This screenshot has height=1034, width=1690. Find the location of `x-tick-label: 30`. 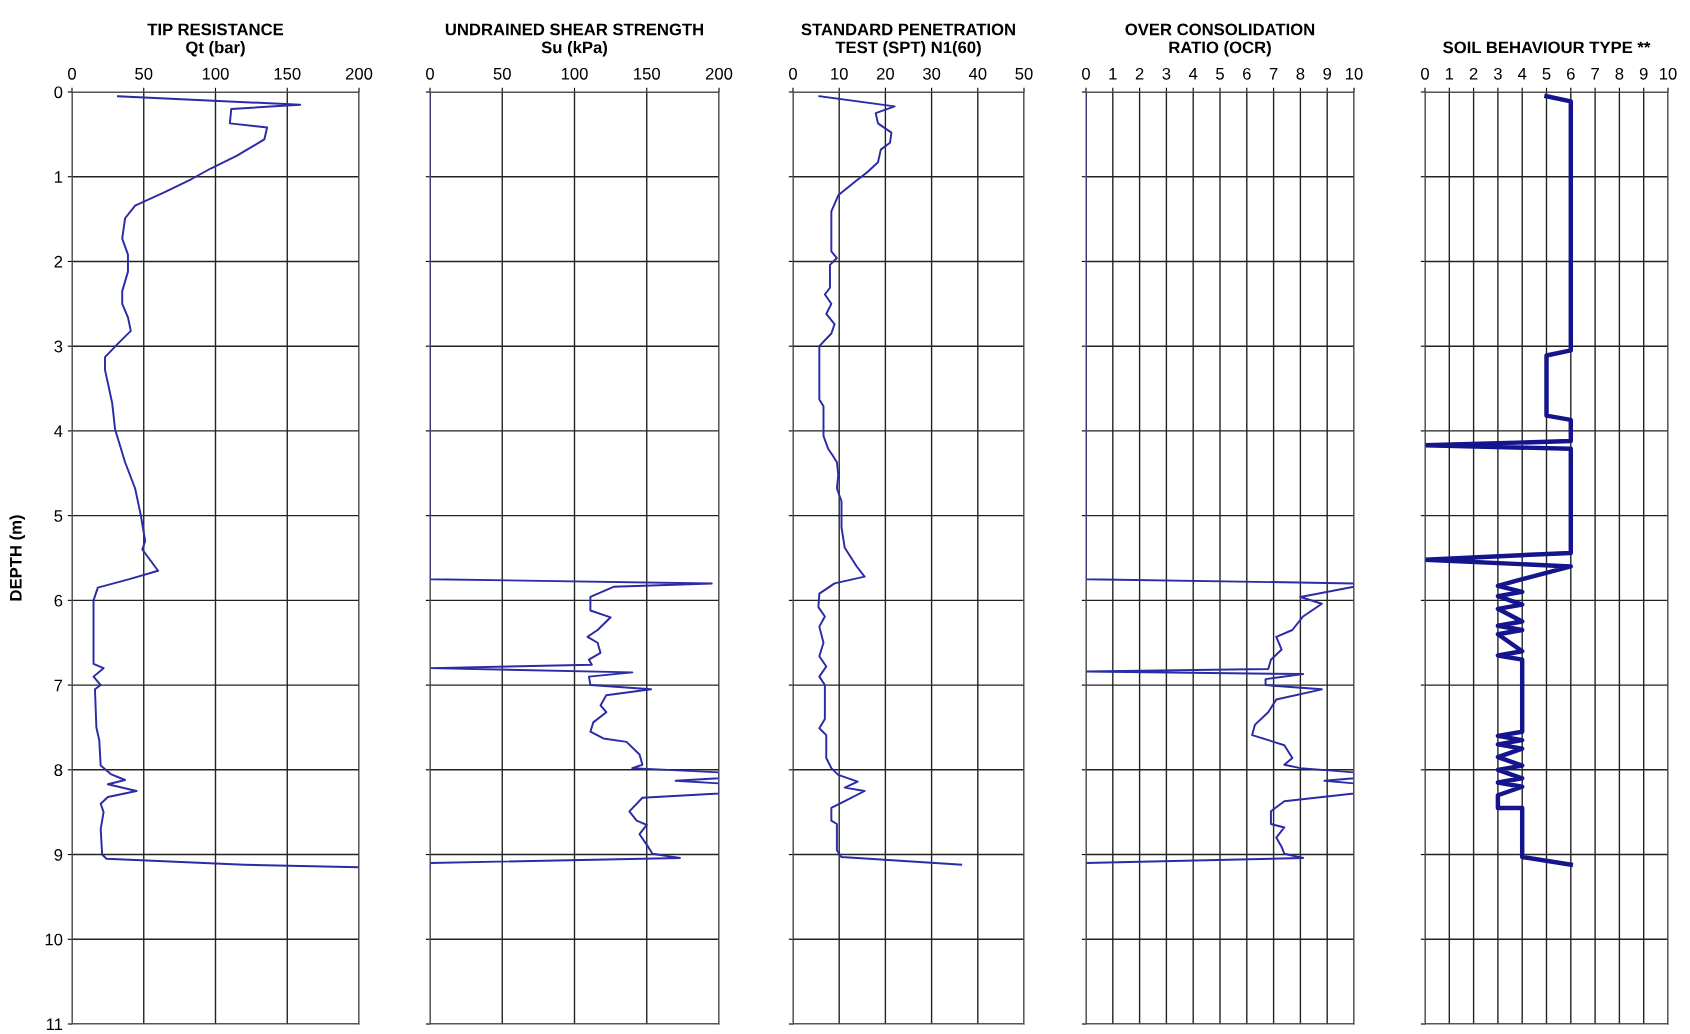

x-tick-label: 30 is located at coordinates (931, 73).